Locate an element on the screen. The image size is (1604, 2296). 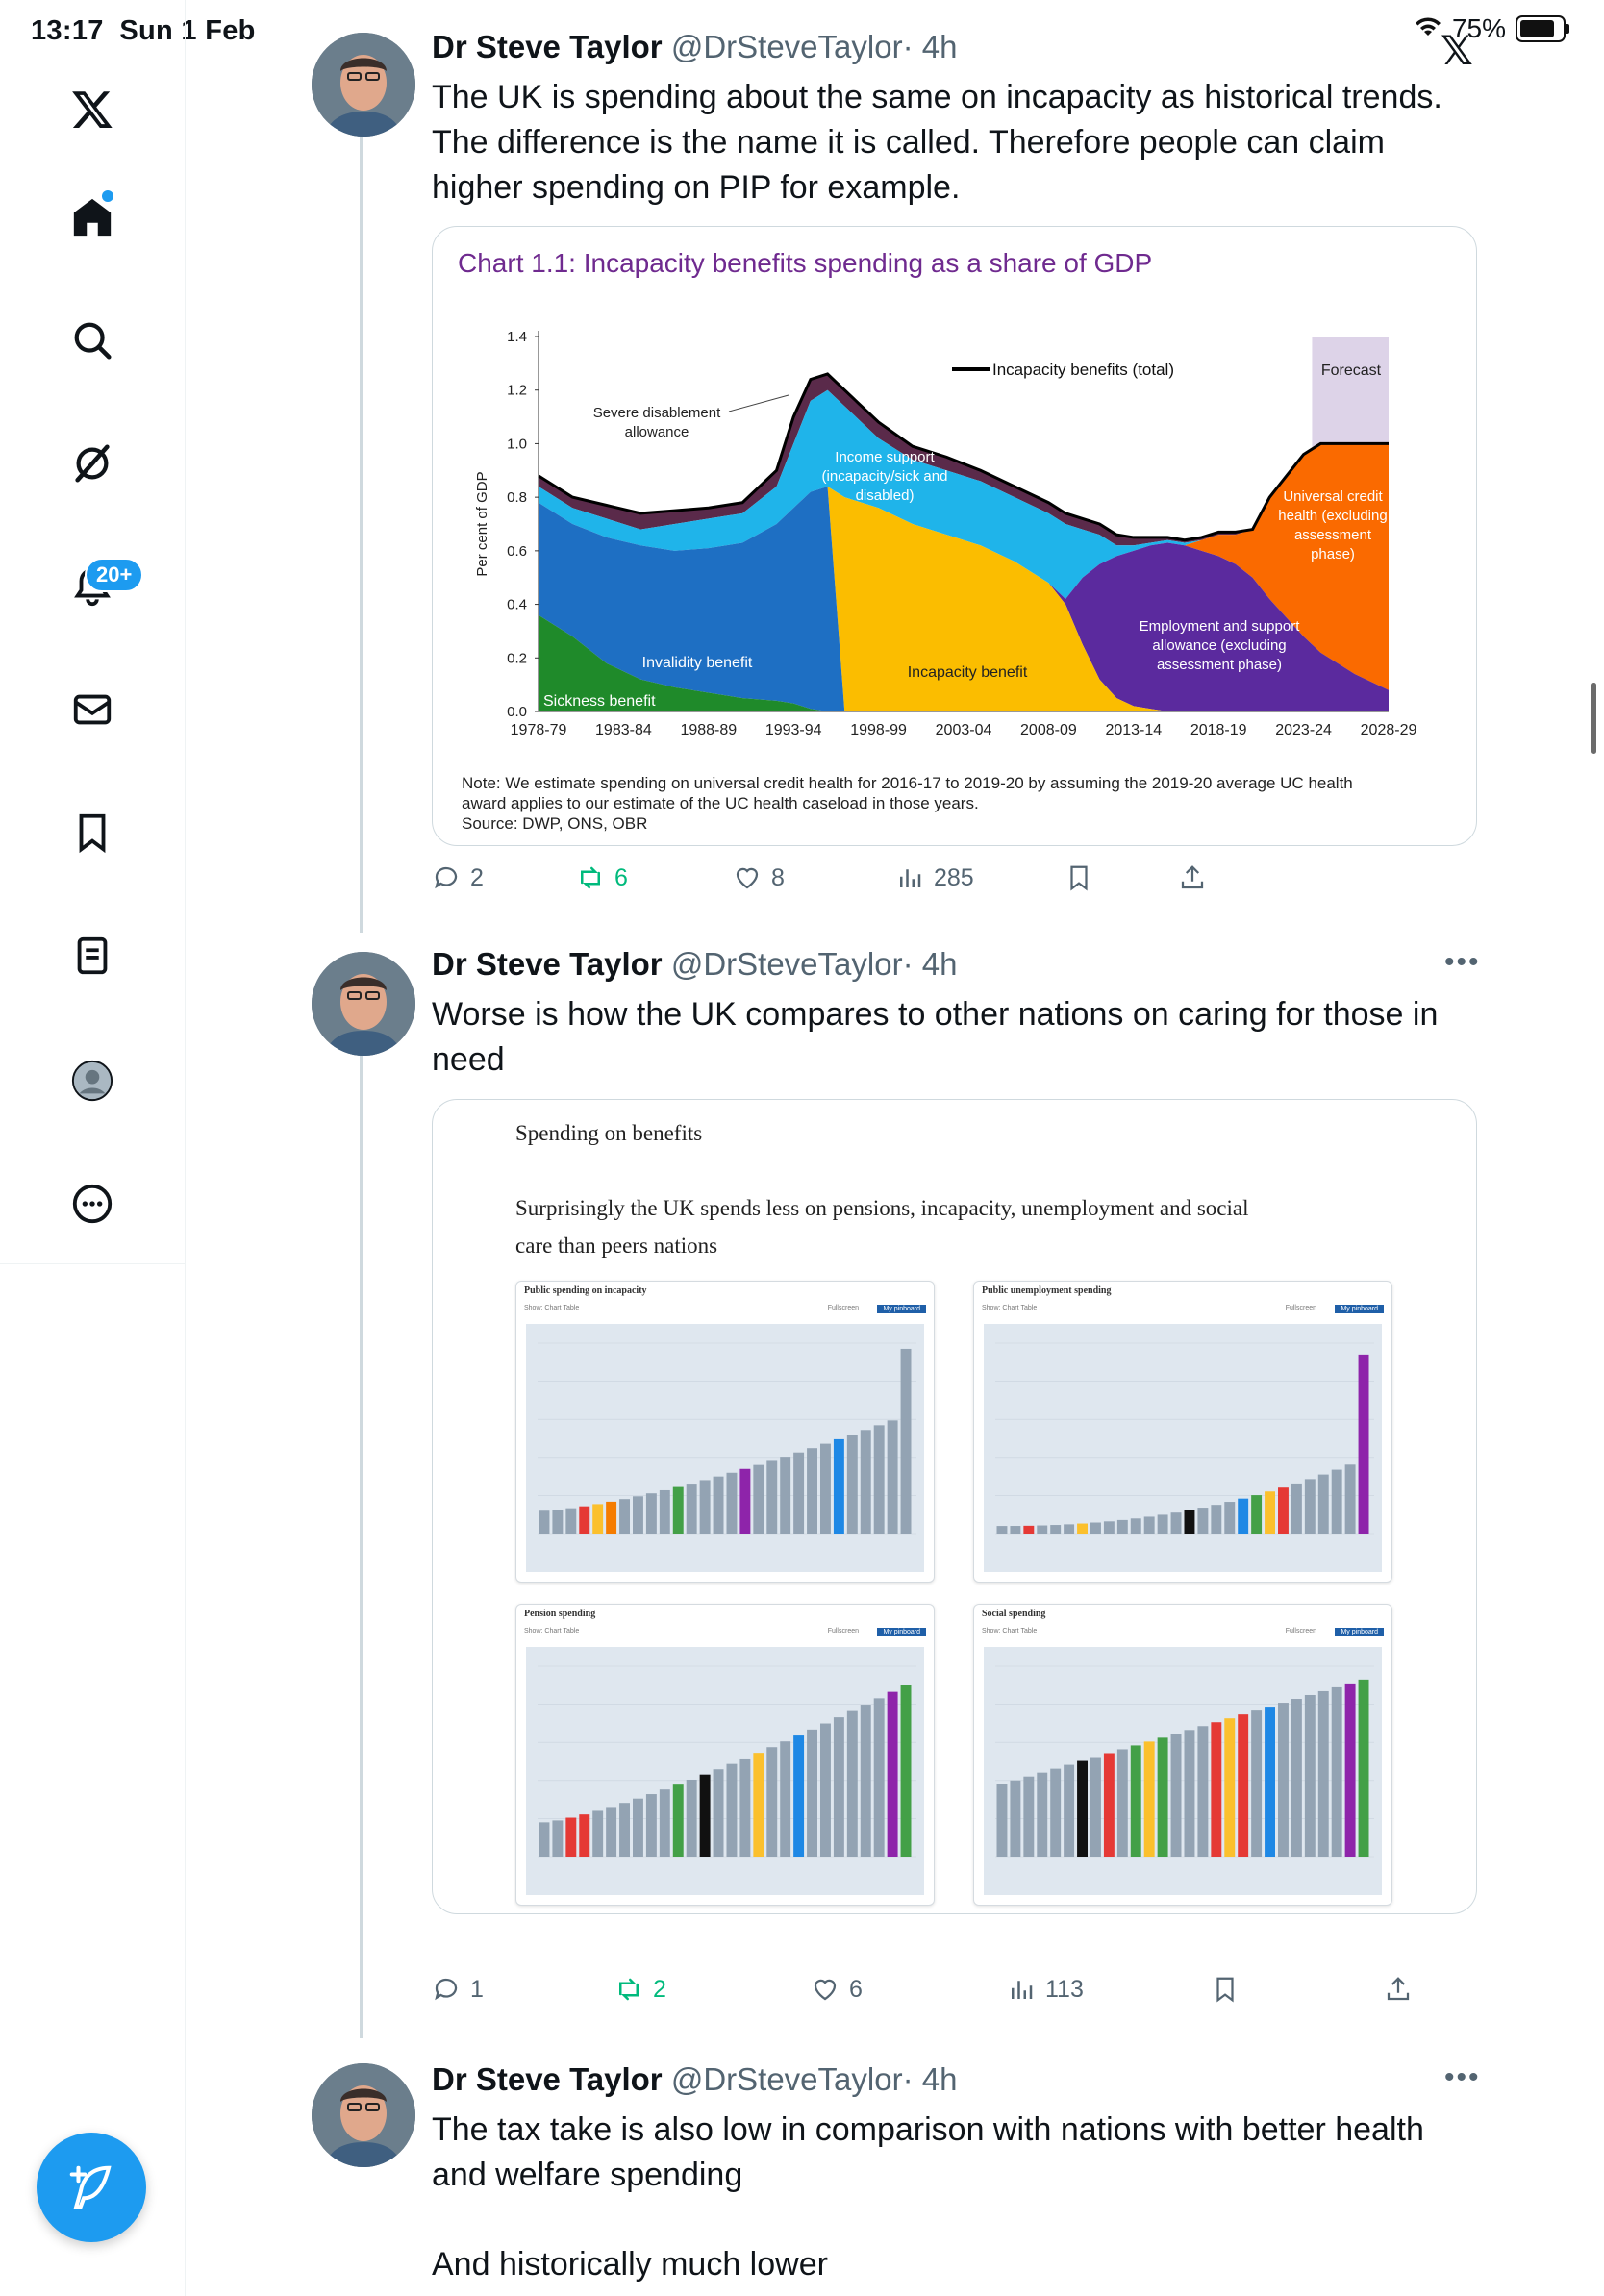
bookmark-icon is located at coordinates (1225, 1990).